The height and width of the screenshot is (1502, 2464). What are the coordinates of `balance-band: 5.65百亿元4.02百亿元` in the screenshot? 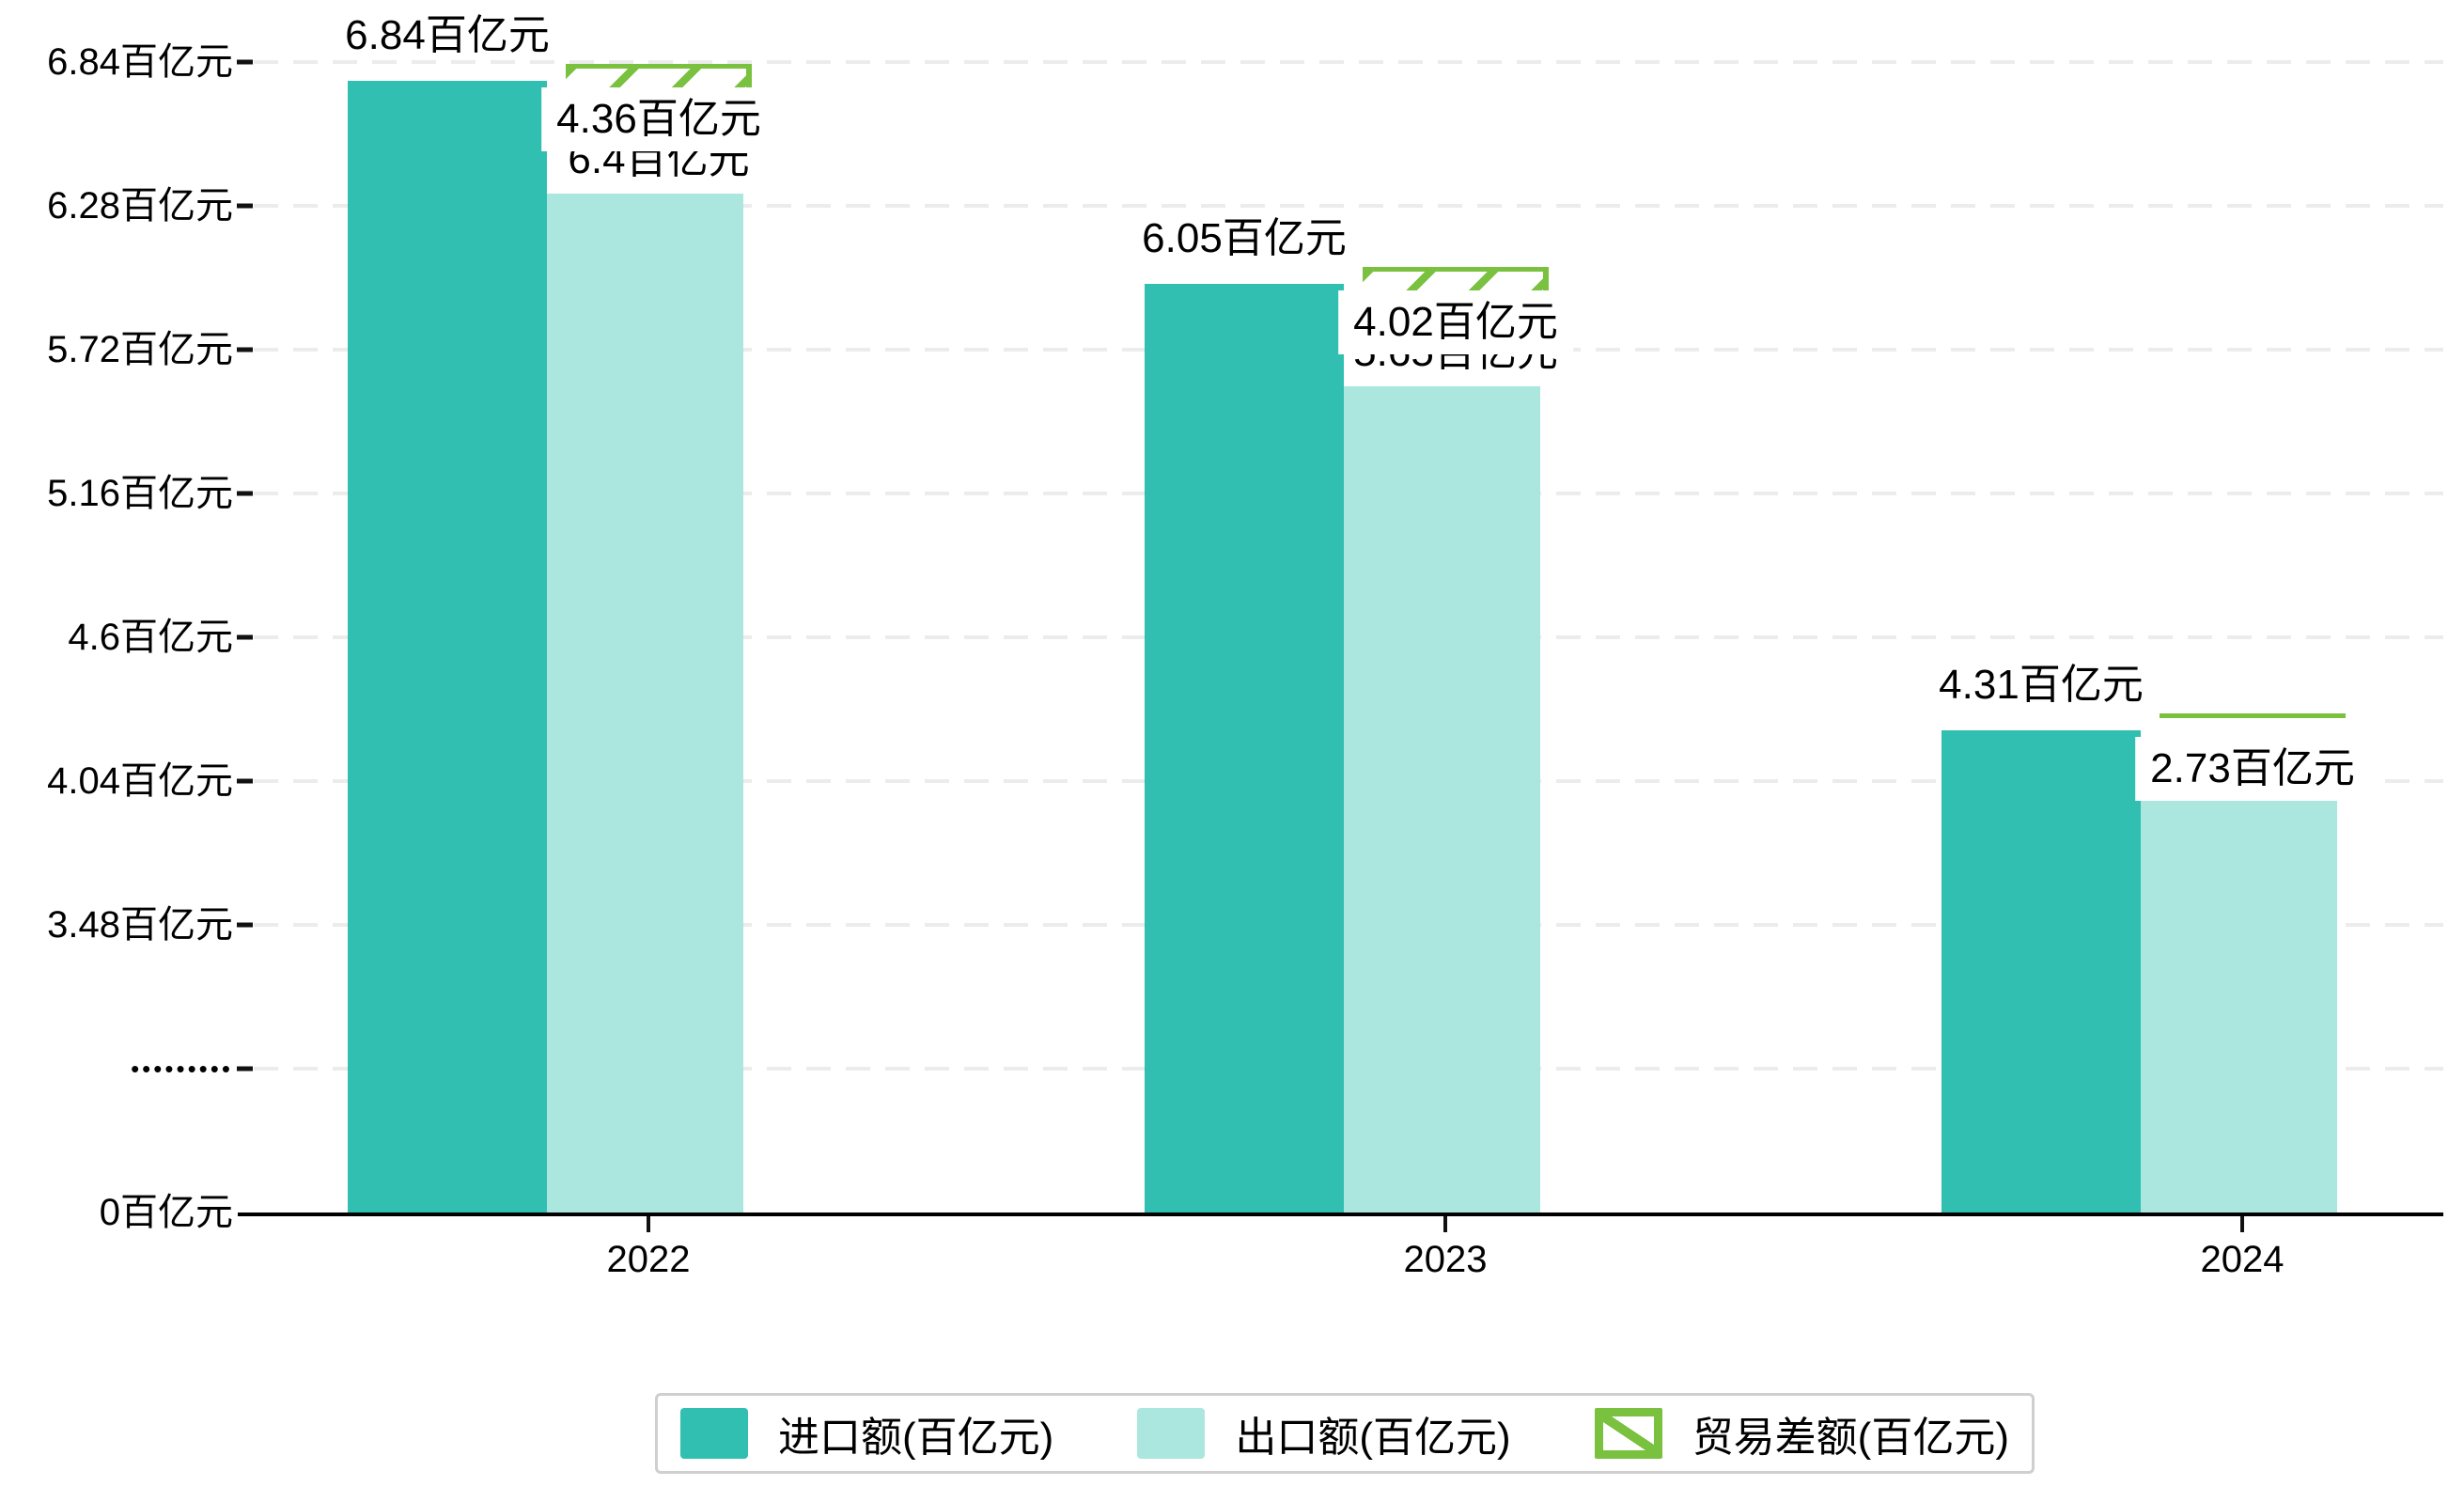 It's located at (1455, 326).